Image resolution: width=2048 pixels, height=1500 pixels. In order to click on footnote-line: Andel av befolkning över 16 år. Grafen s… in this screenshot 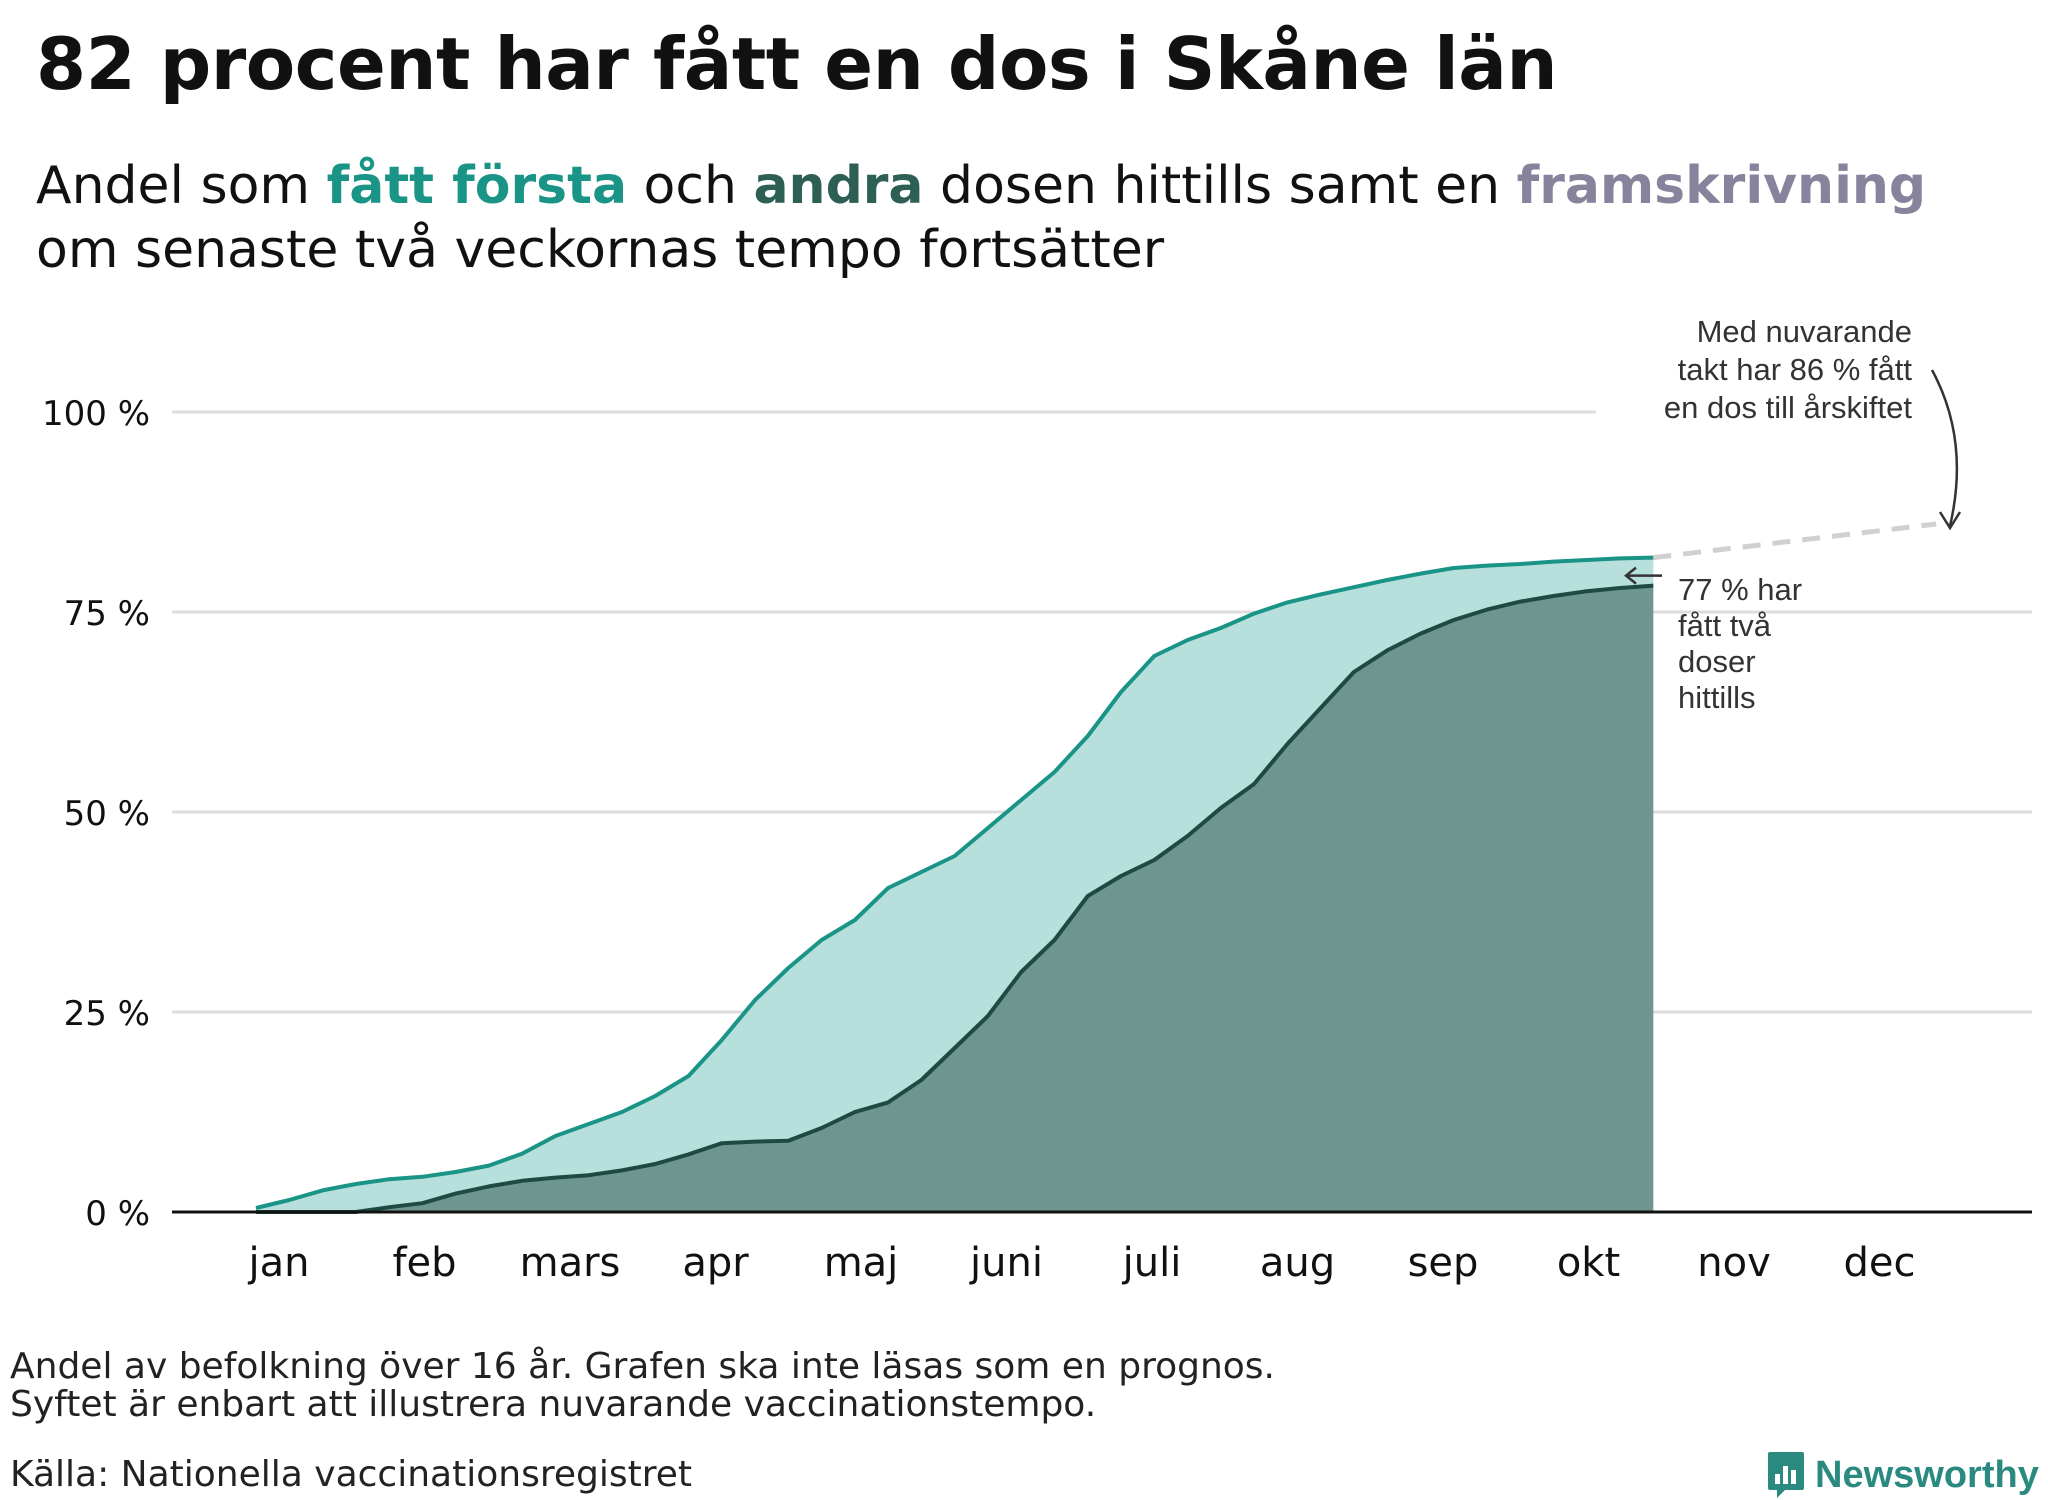, I will do `click(642, 1366)`.